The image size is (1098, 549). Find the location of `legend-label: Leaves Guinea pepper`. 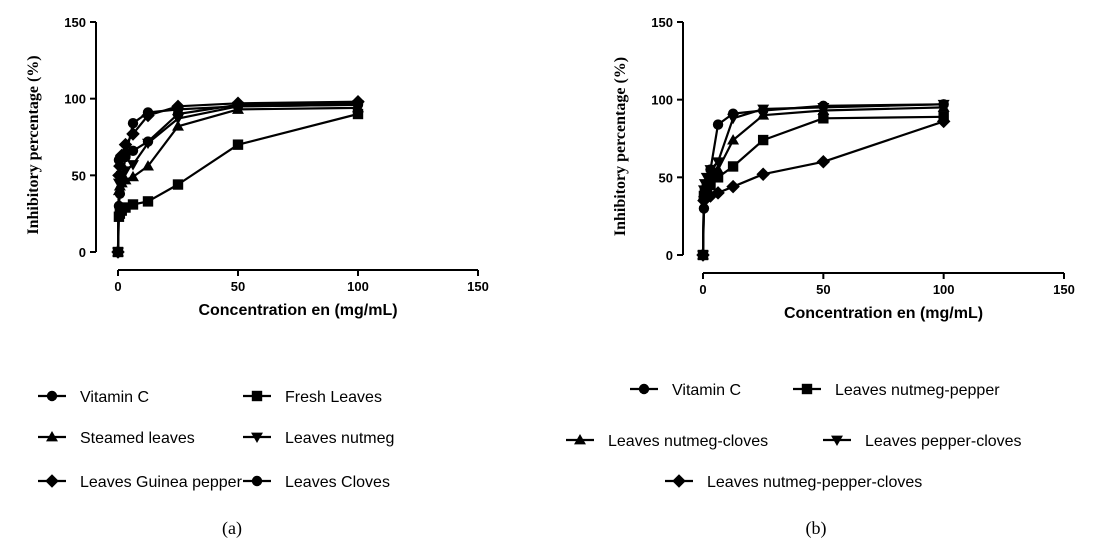

legend-label: Leaves Guinea pepper is located at coordinates (161, 482).